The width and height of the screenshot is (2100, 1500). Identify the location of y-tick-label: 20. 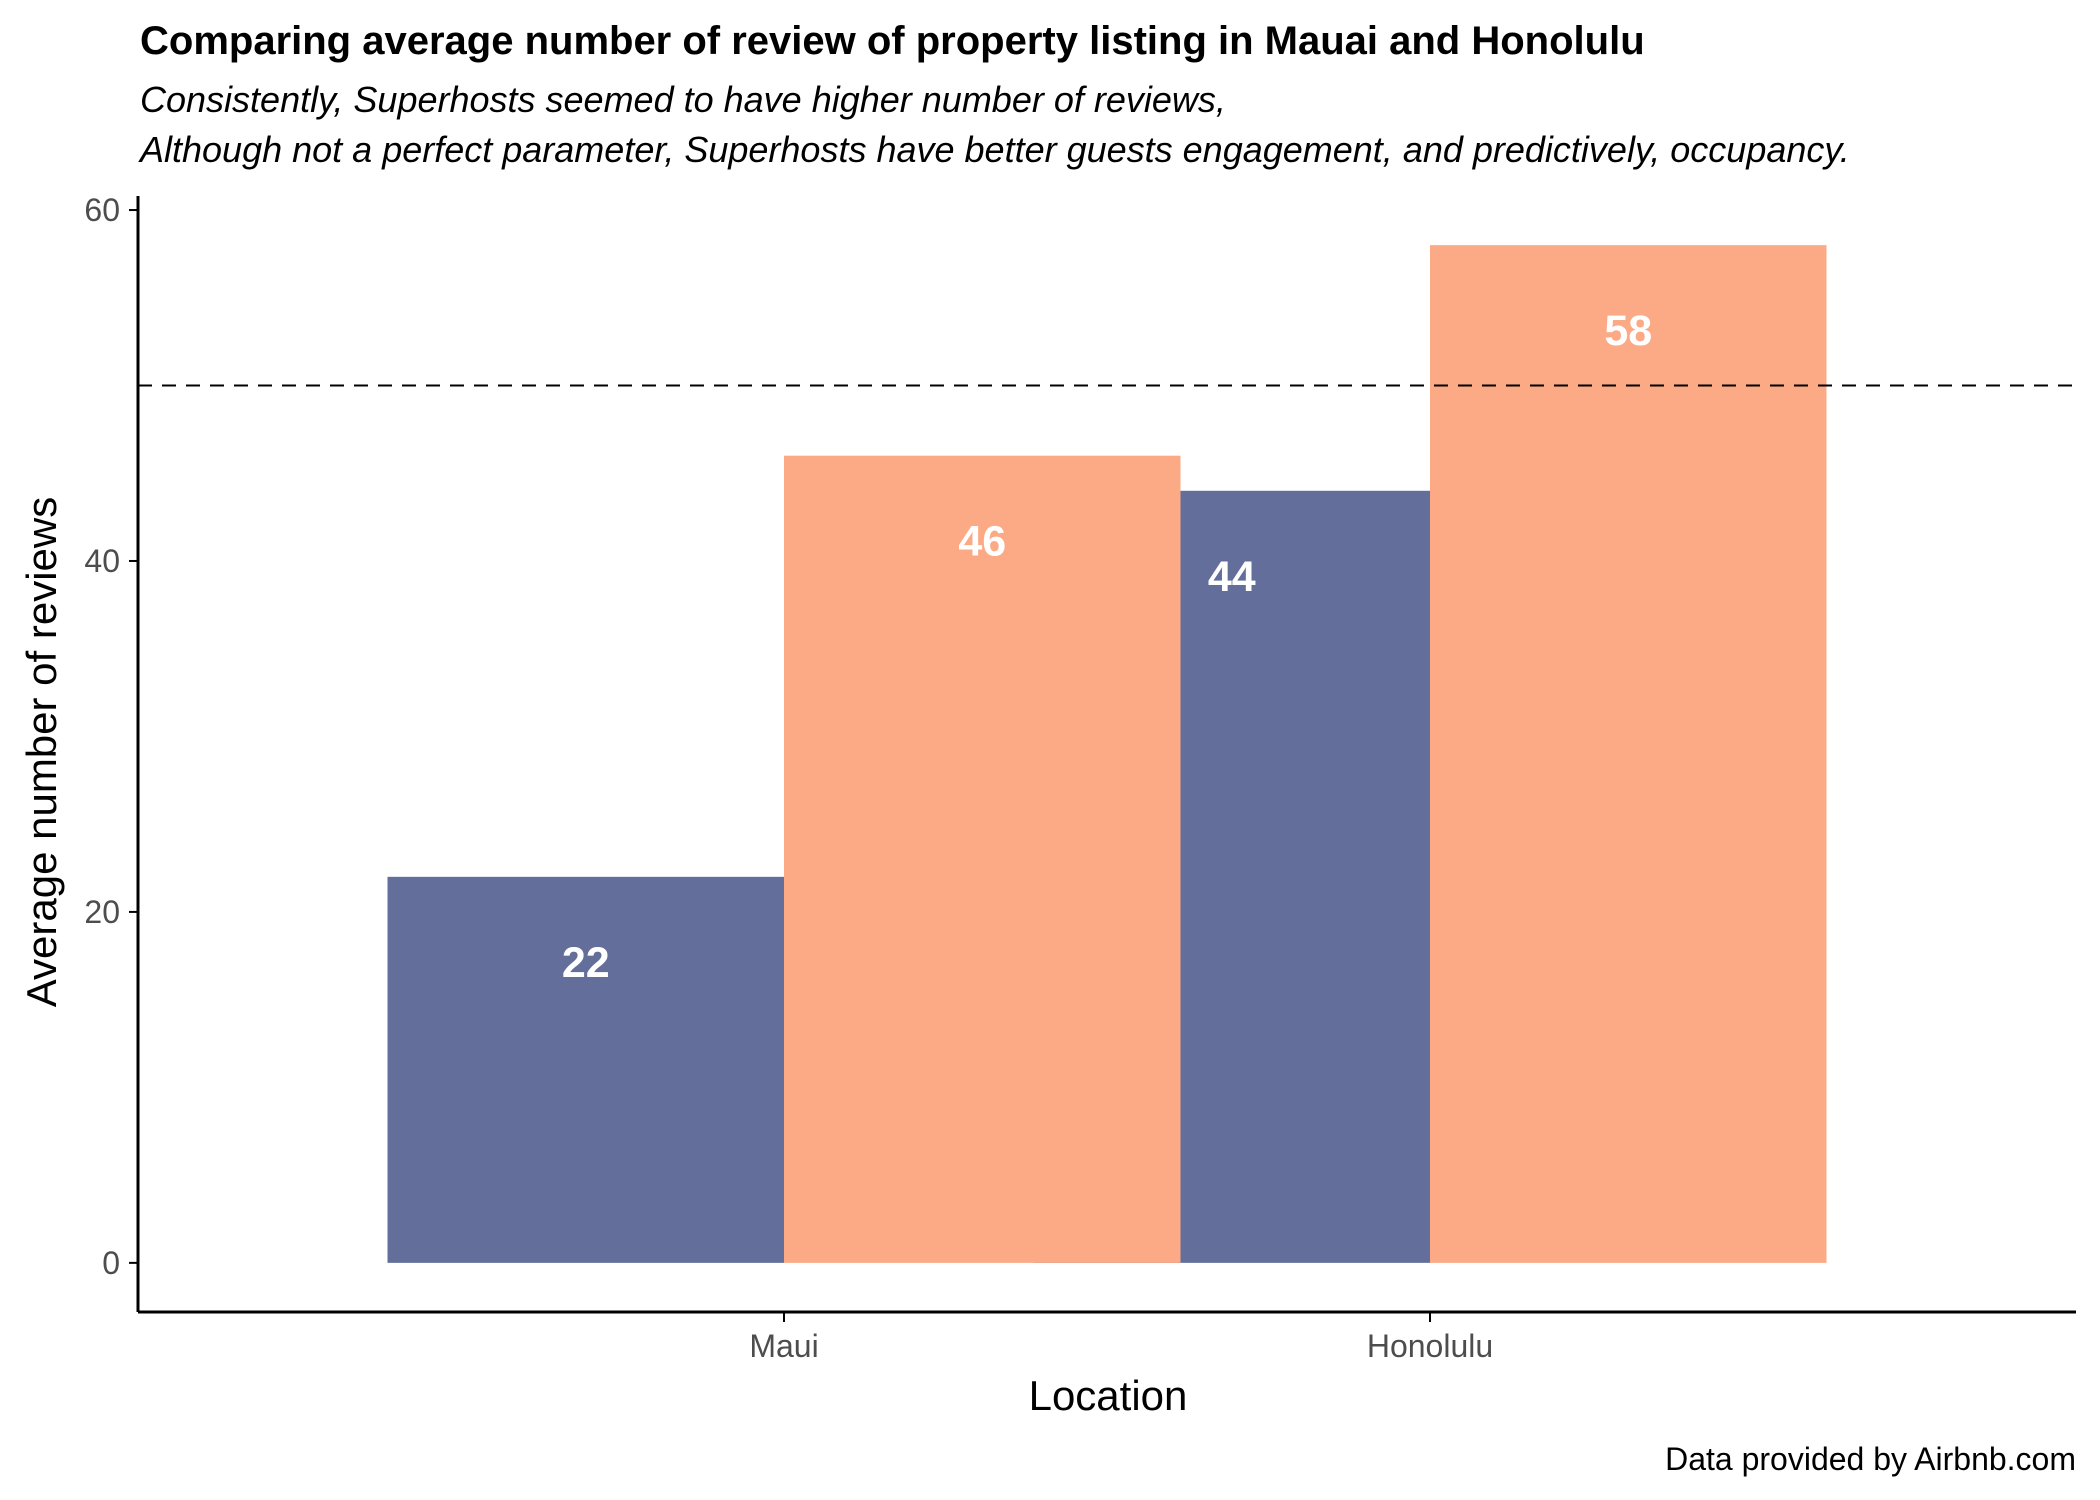
(102, 912).